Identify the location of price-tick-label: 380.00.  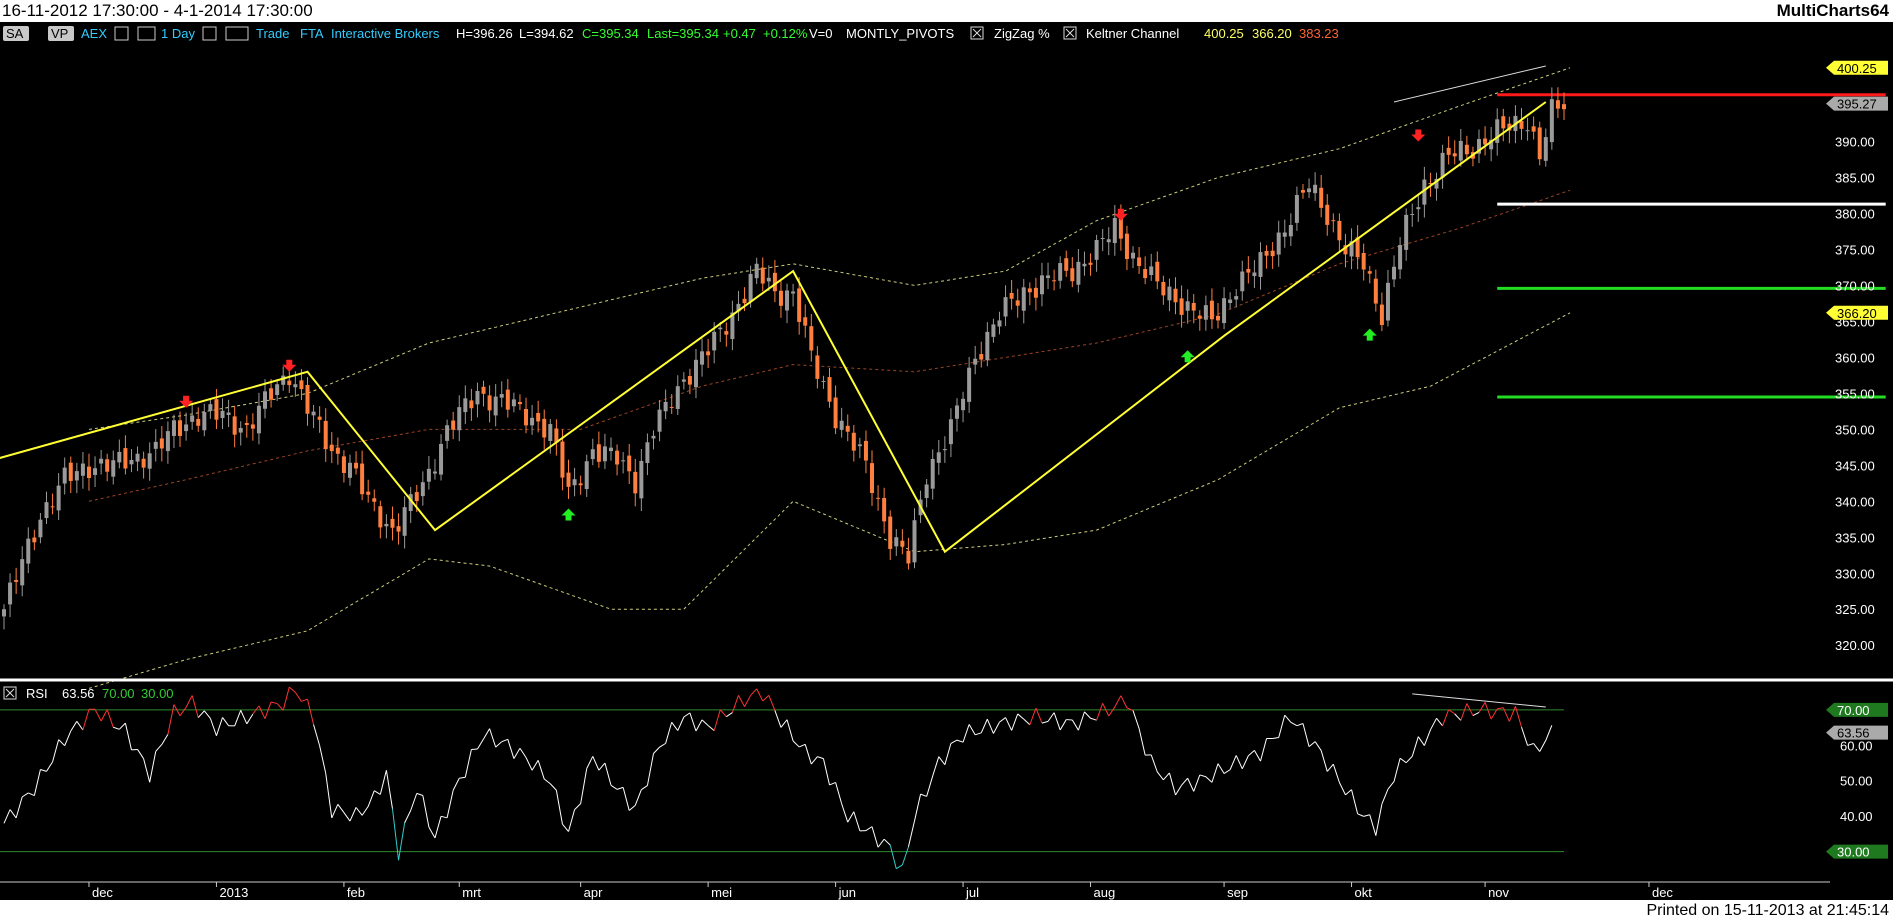
(1855, 213).